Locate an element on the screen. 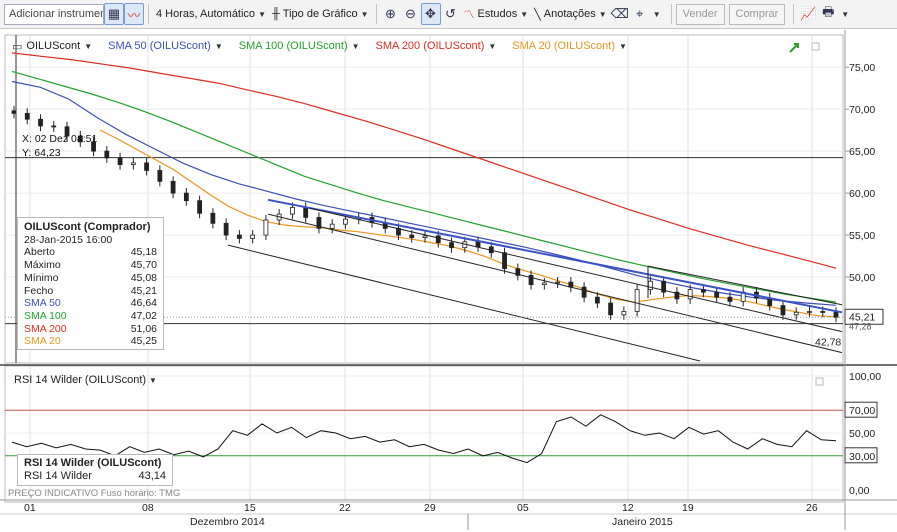 This screenshot has height=532, width=897. rsi-legend: RSI 14 Wilder (OILUScont) ▼ is located at coordinates (85, 380).